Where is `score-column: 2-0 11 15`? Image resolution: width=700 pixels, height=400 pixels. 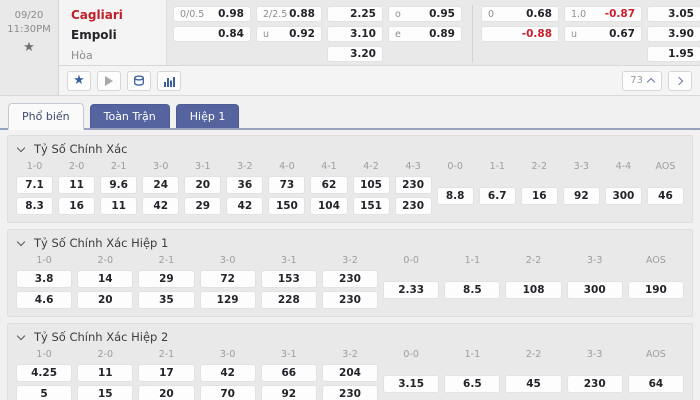
score-column: 2-0 11 15 is located at coordinates (105, 374).